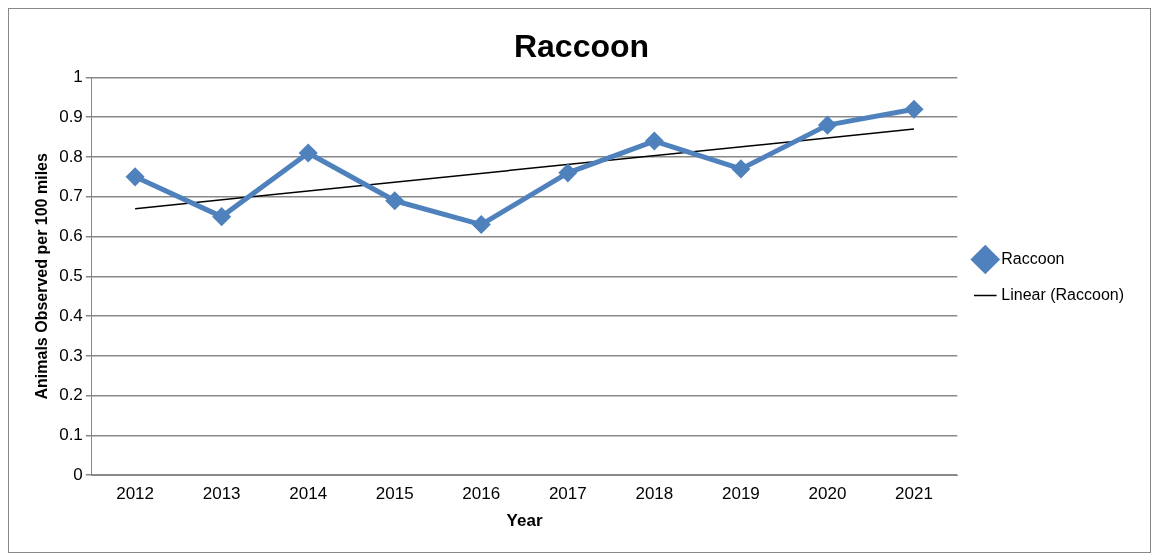 This screenshot has width=1157, height=559. I want to click on legend-label: Linear (Raccoon), so click(1063, 294).